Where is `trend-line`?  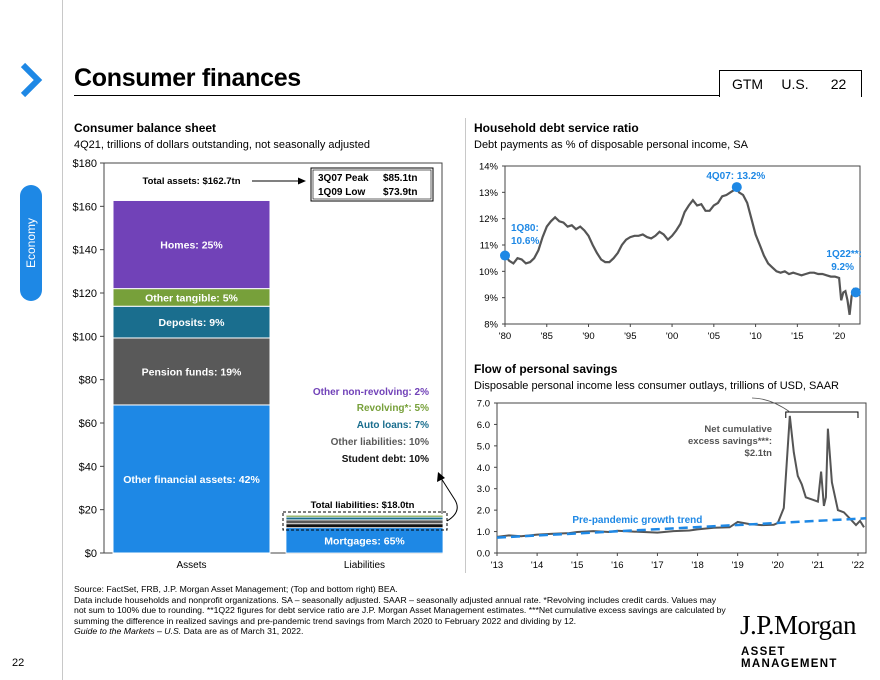 trend-line is located at coordinates (681, 528).